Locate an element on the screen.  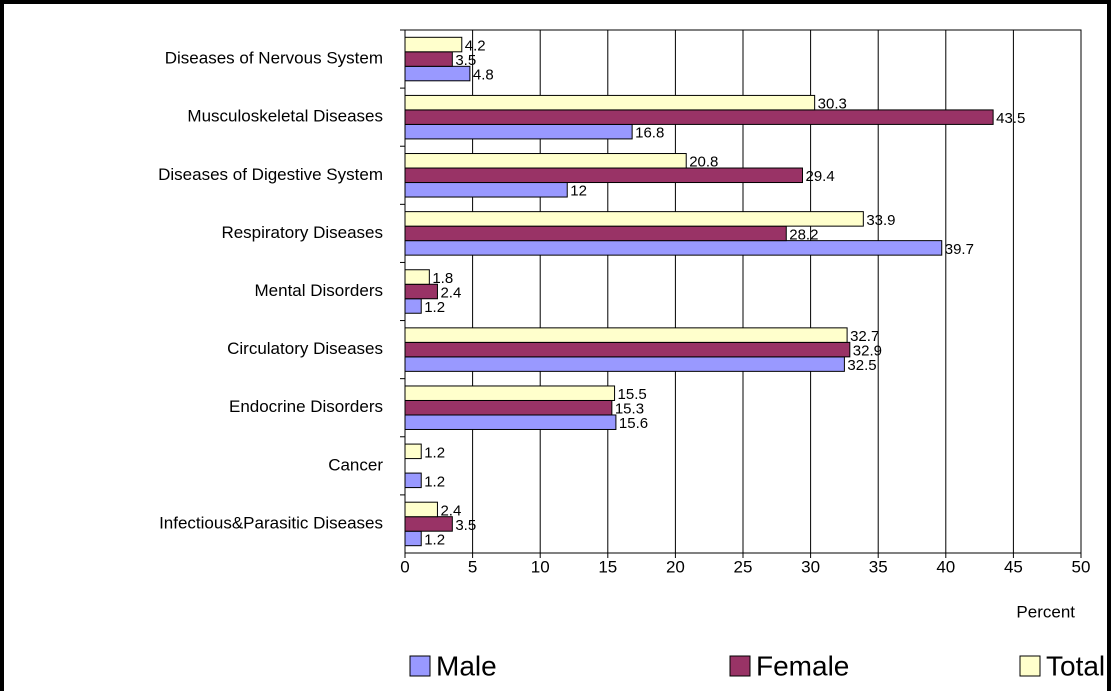
value-label: 15.5 is located at coordinates (632, 394).